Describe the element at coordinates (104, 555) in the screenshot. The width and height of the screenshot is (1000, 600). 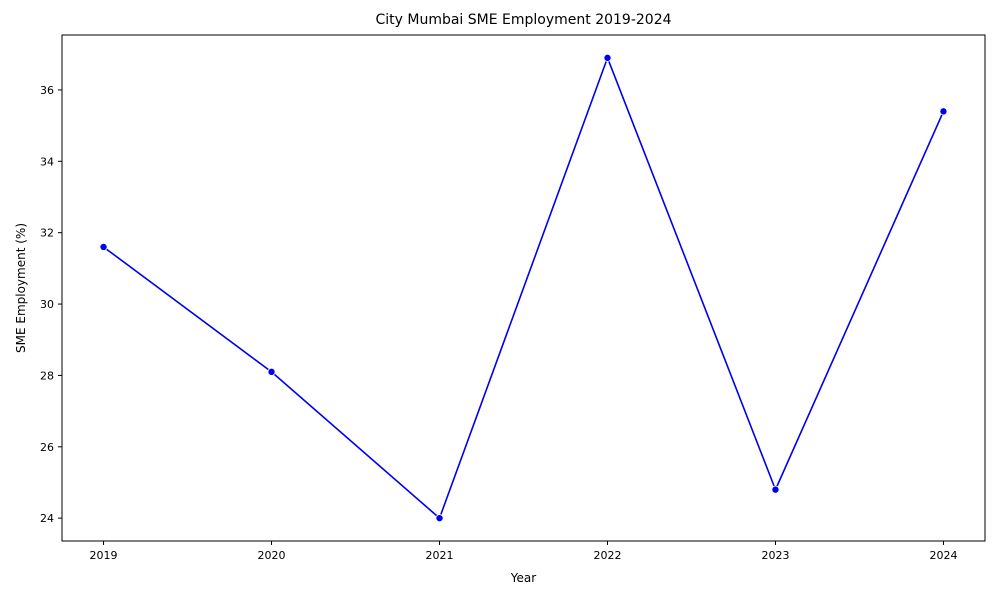
I see `x-tick-label: 2019` at that location.